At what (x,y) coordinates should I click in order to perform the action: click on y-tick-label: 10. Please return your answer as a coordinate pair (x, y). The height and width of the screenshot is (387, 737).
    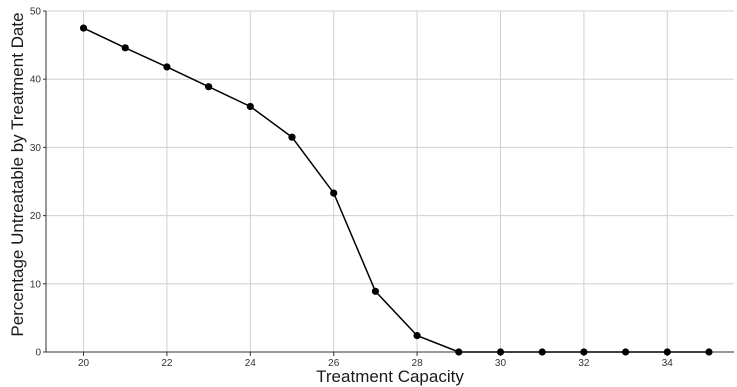
    Looking at the image, I should click on (36, 284).